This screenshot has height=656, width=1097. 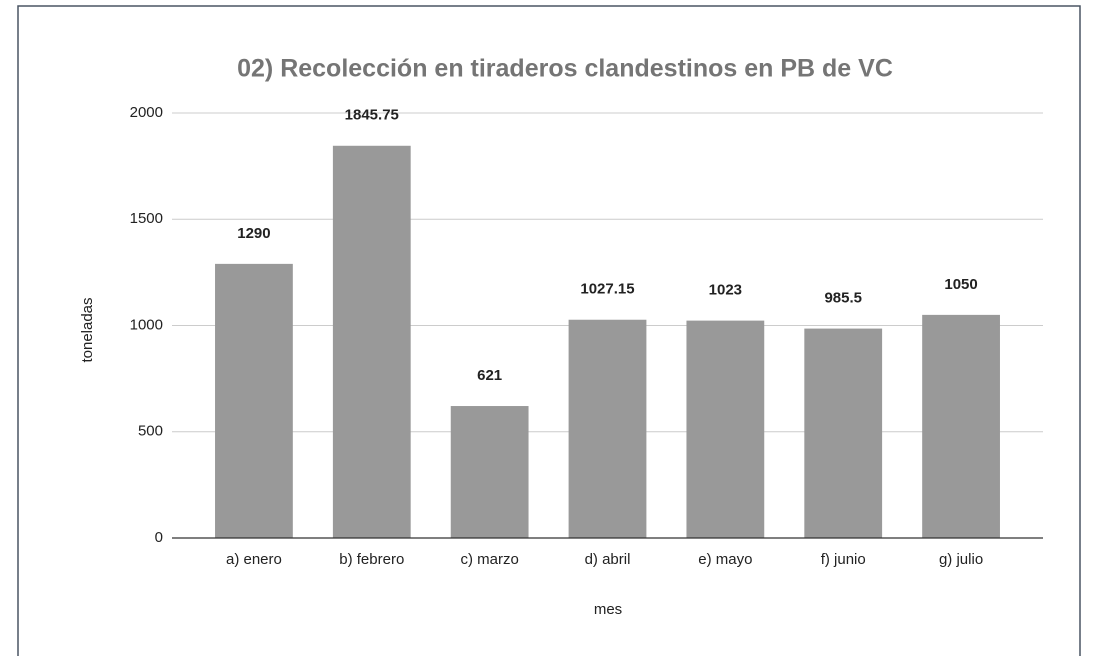 What do you see at coordinates (725, 290) in the screenshot?
I see `data-label: 1023` at bounding box center [725, 290].